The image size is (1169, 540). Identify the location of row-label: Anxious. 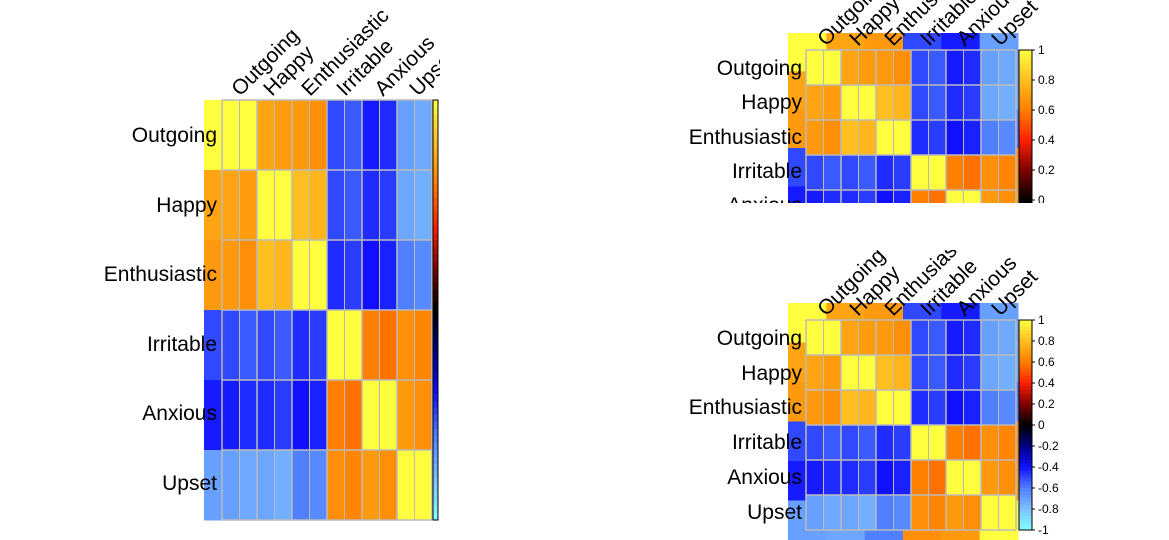
(764, 205).